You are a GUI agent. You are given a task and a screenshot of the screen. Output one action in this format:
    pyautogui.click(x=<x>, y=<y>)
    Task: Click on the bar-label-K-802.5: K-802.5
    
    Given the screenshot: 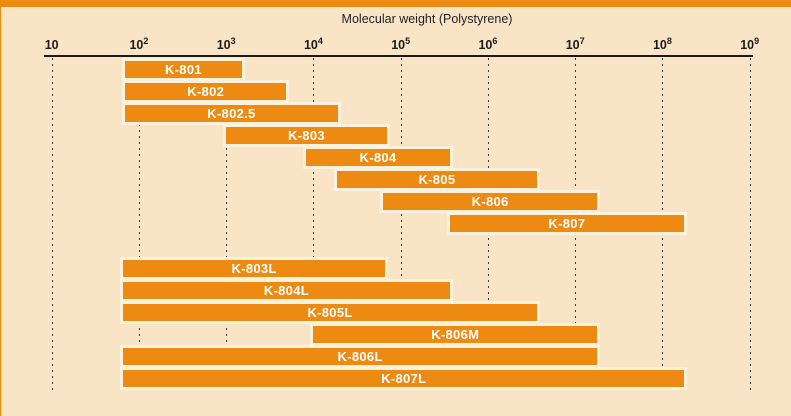 What is the action you would take?
    pyautogui.click(x=231, y=113)
    